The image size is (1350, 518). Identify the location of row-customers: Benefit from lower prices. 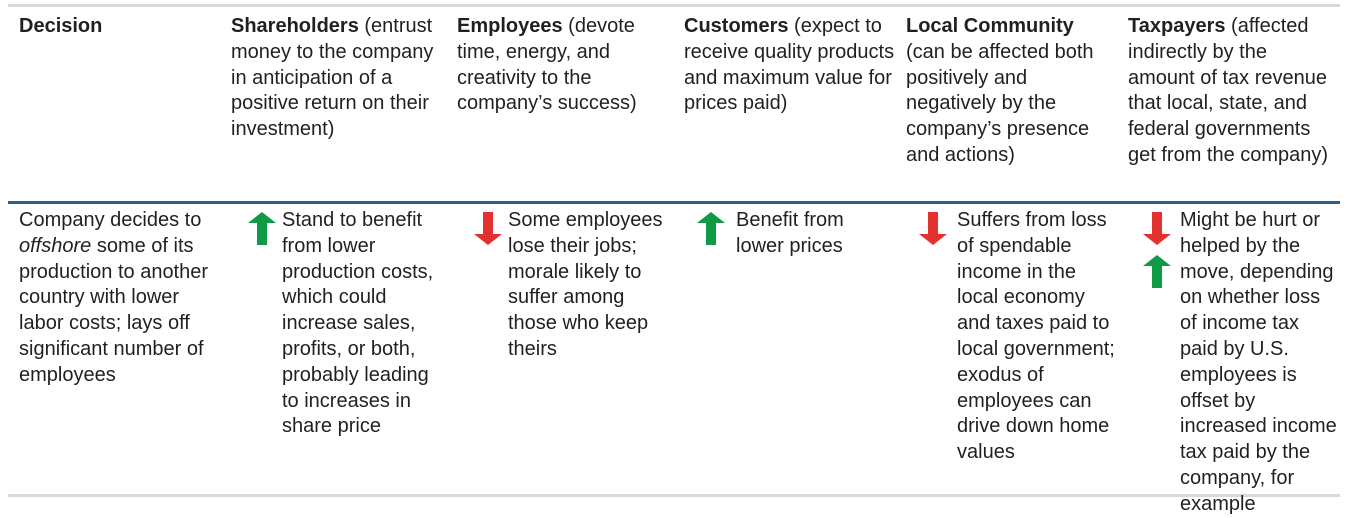
(790, 233).